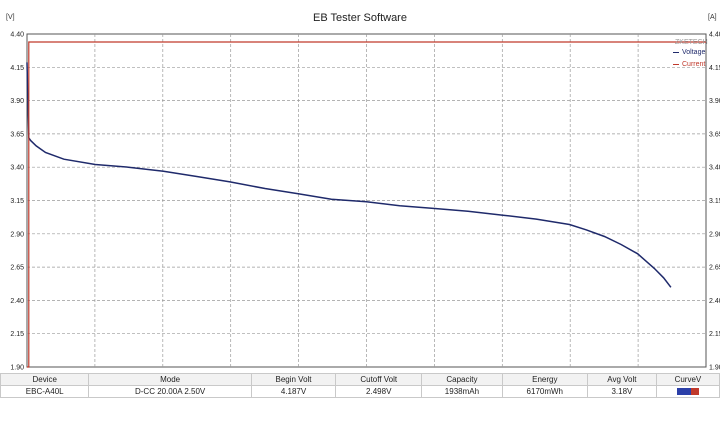 The image size is (720, 444). Describe the element at coordinates (45, 379) in the screenshot. I see `header-device: Device` at that location.